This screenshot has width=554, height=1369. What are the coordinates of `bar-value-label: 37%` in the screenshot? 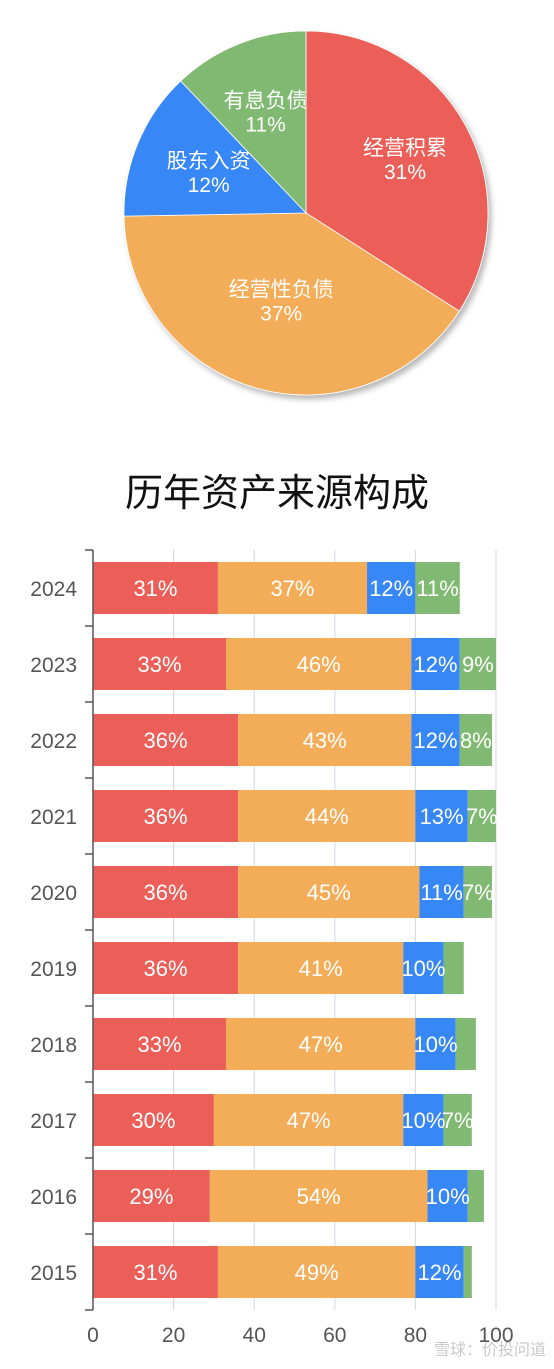 It's located at (292, 588).